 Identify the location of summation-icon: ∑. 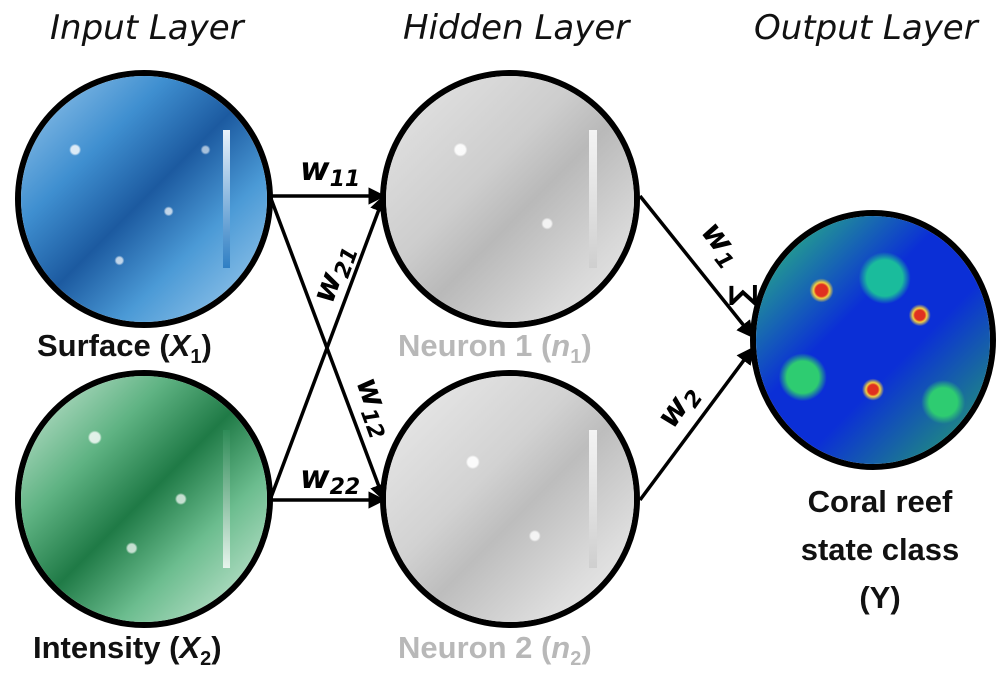
(741, 295).